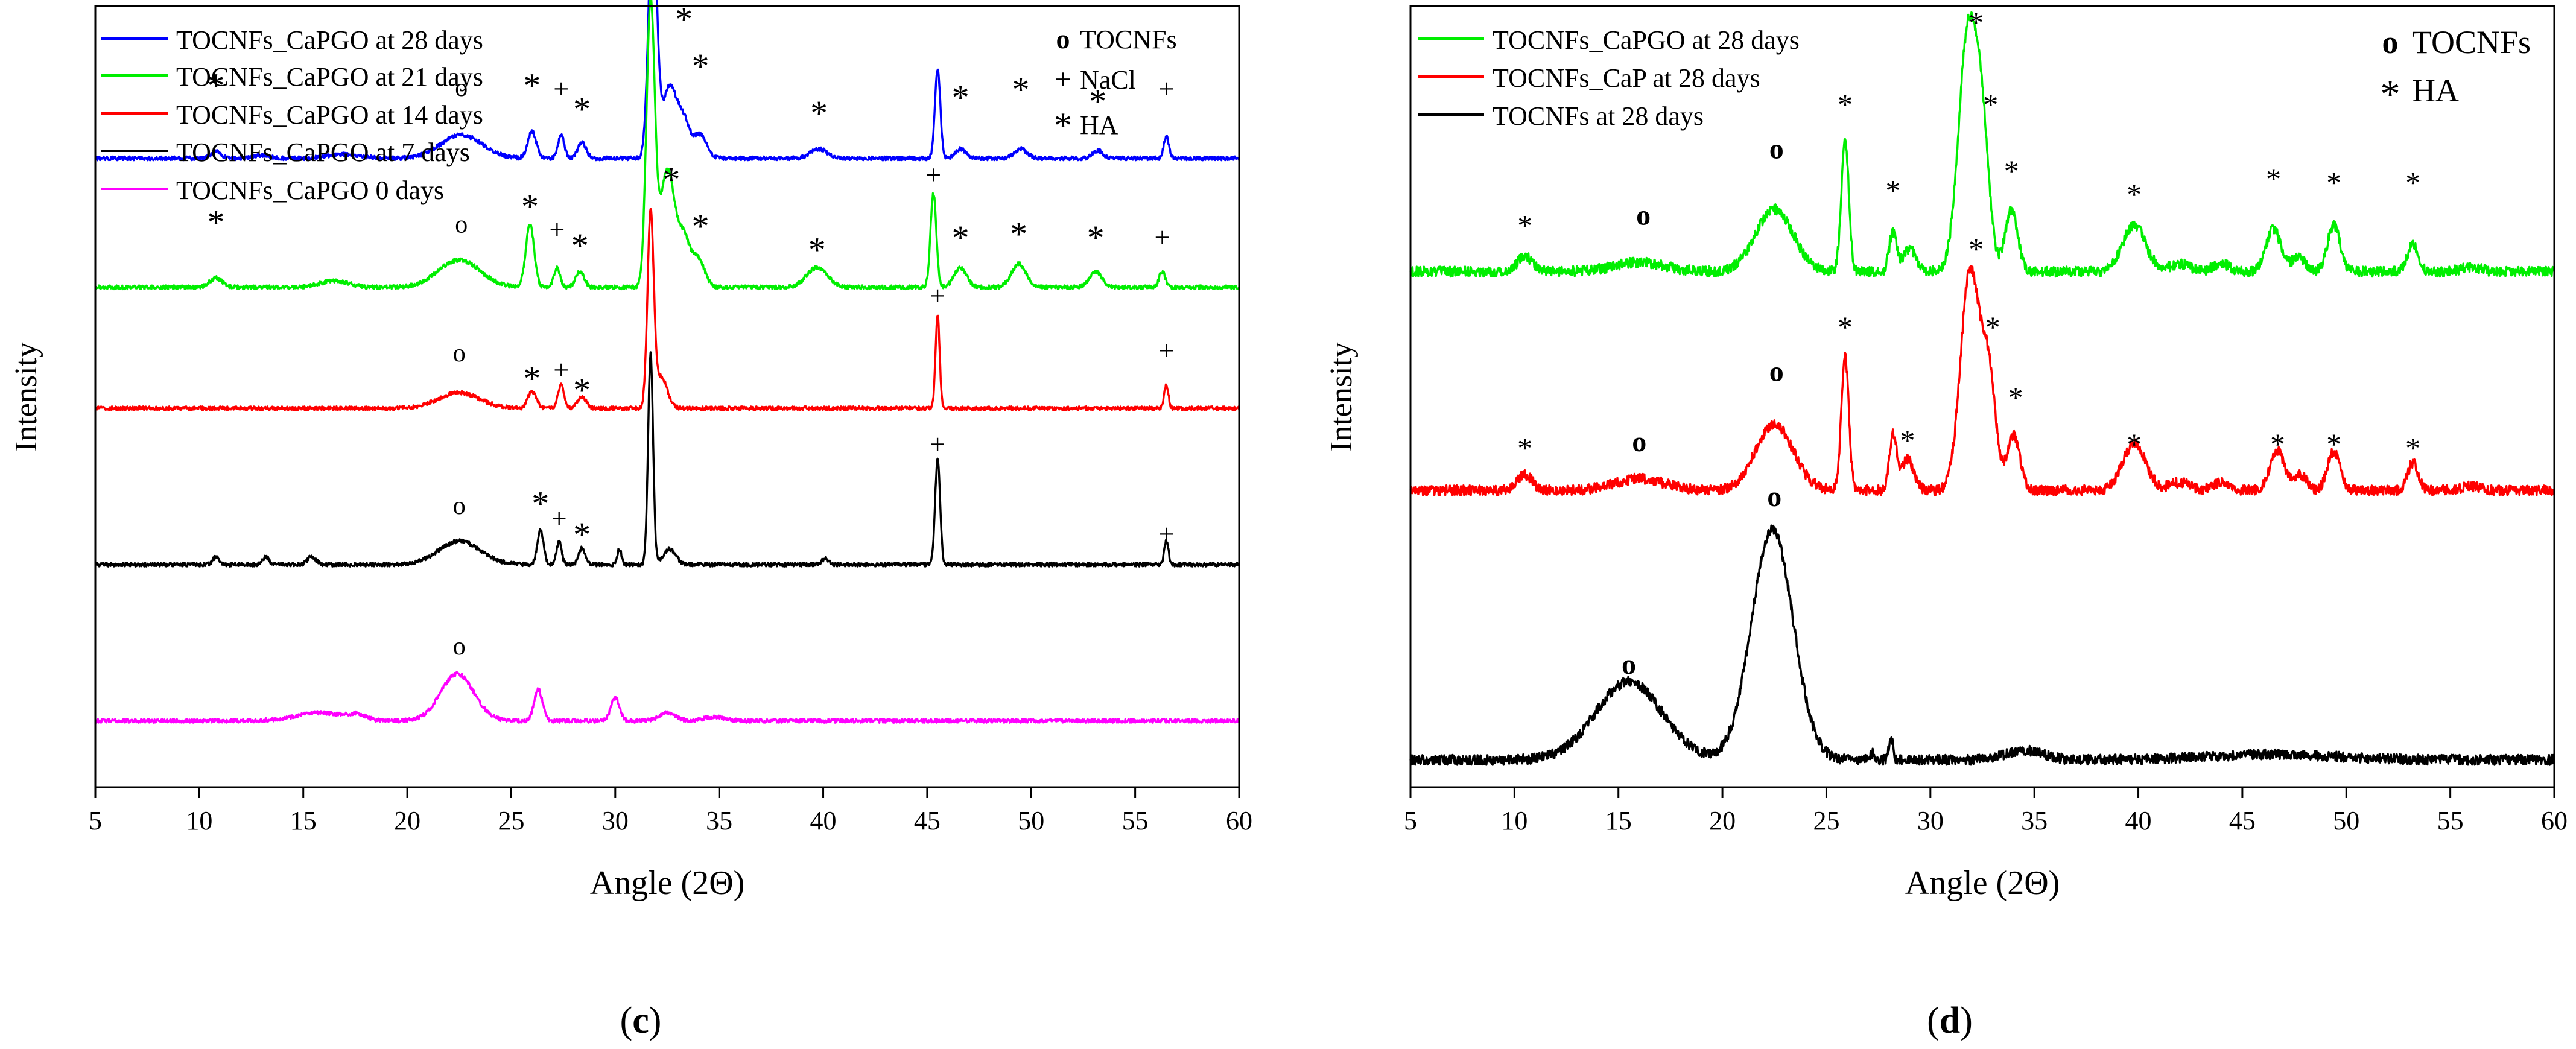  What do you see at coordinates (2390, 42) in the screenshot?
I see `key-d-symbol-1: o` at bounding box center [2390, 42].